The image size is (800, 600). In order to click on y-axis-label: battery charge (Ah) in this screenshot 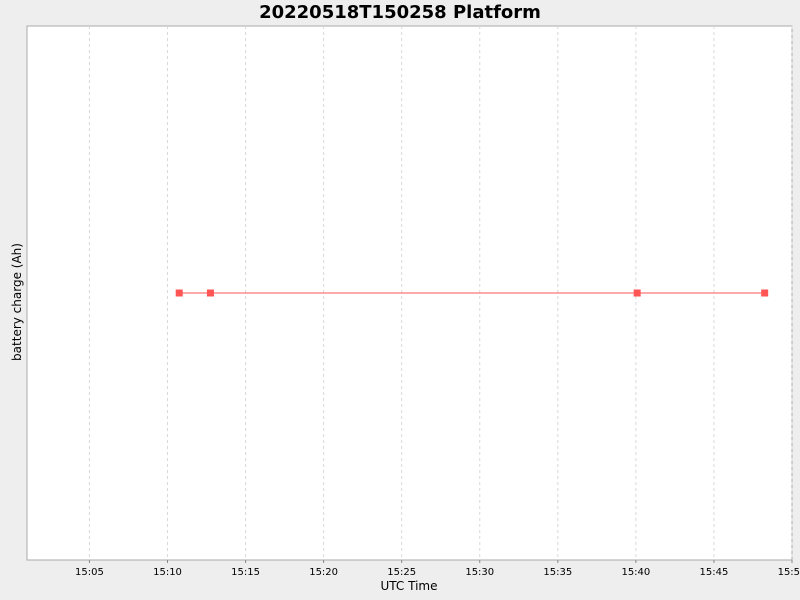, I will do `click(17, 302)`.